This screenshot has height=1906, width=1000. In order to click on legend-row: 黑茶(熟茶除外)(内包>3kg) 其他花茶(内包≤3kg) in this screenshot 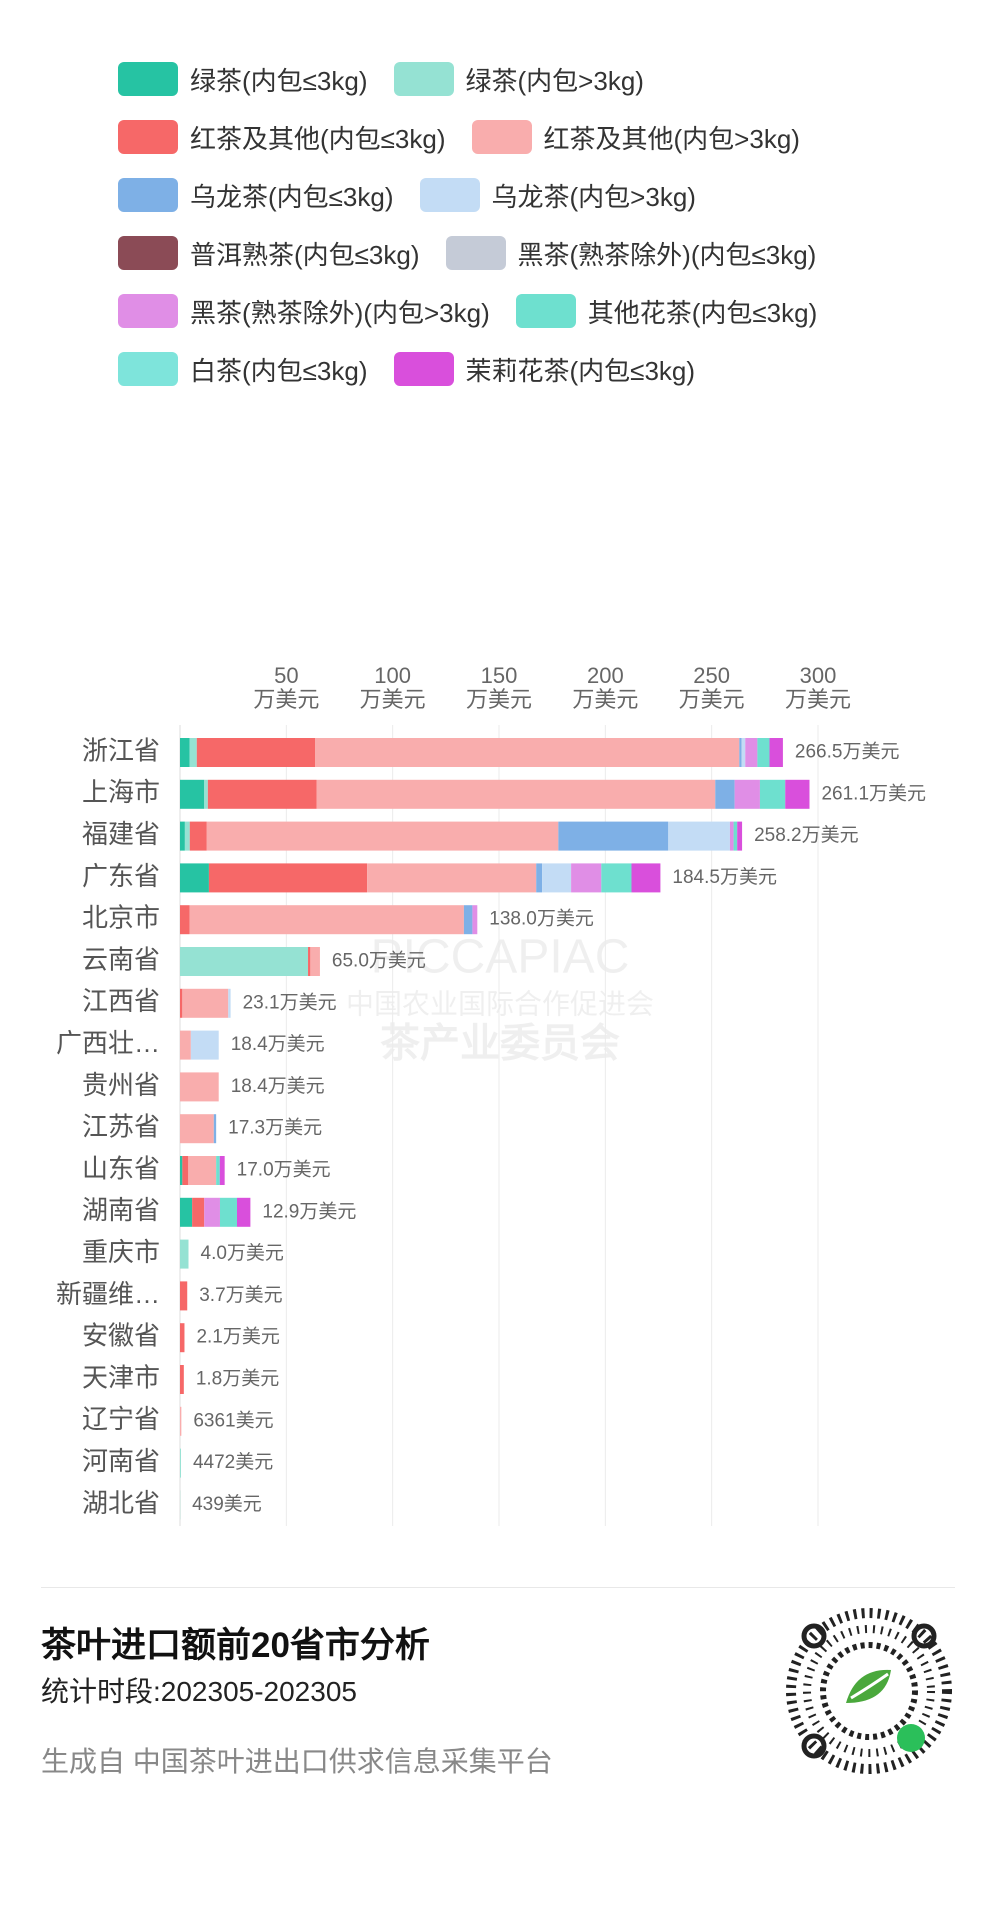, I will do `click(480, 311)`.